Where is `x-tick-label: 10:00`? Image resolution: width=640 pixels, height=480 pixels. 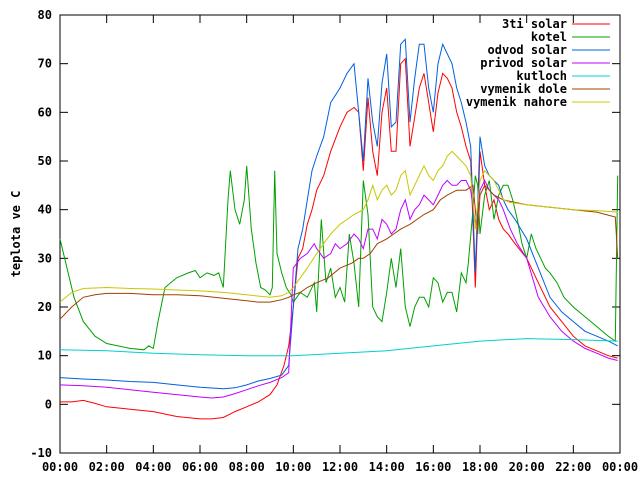
x-tick-label: 10:00 is located at coordinates (293, 467).